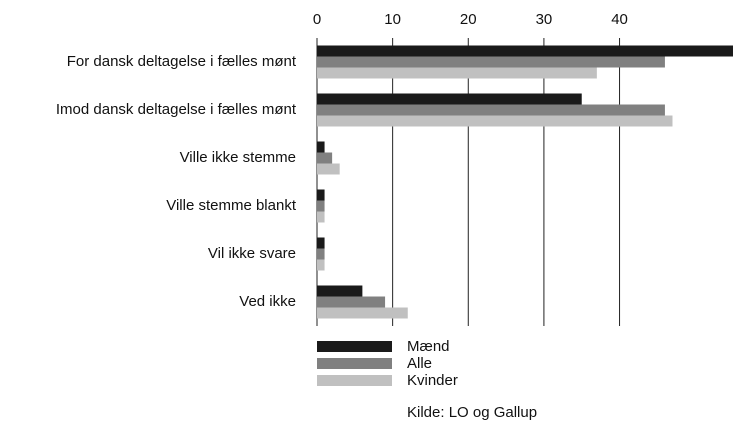  Describe the element at coordinates (231, 205) in the screenshot. I see `y-tick-label: Ville stemme blankt` at that location.